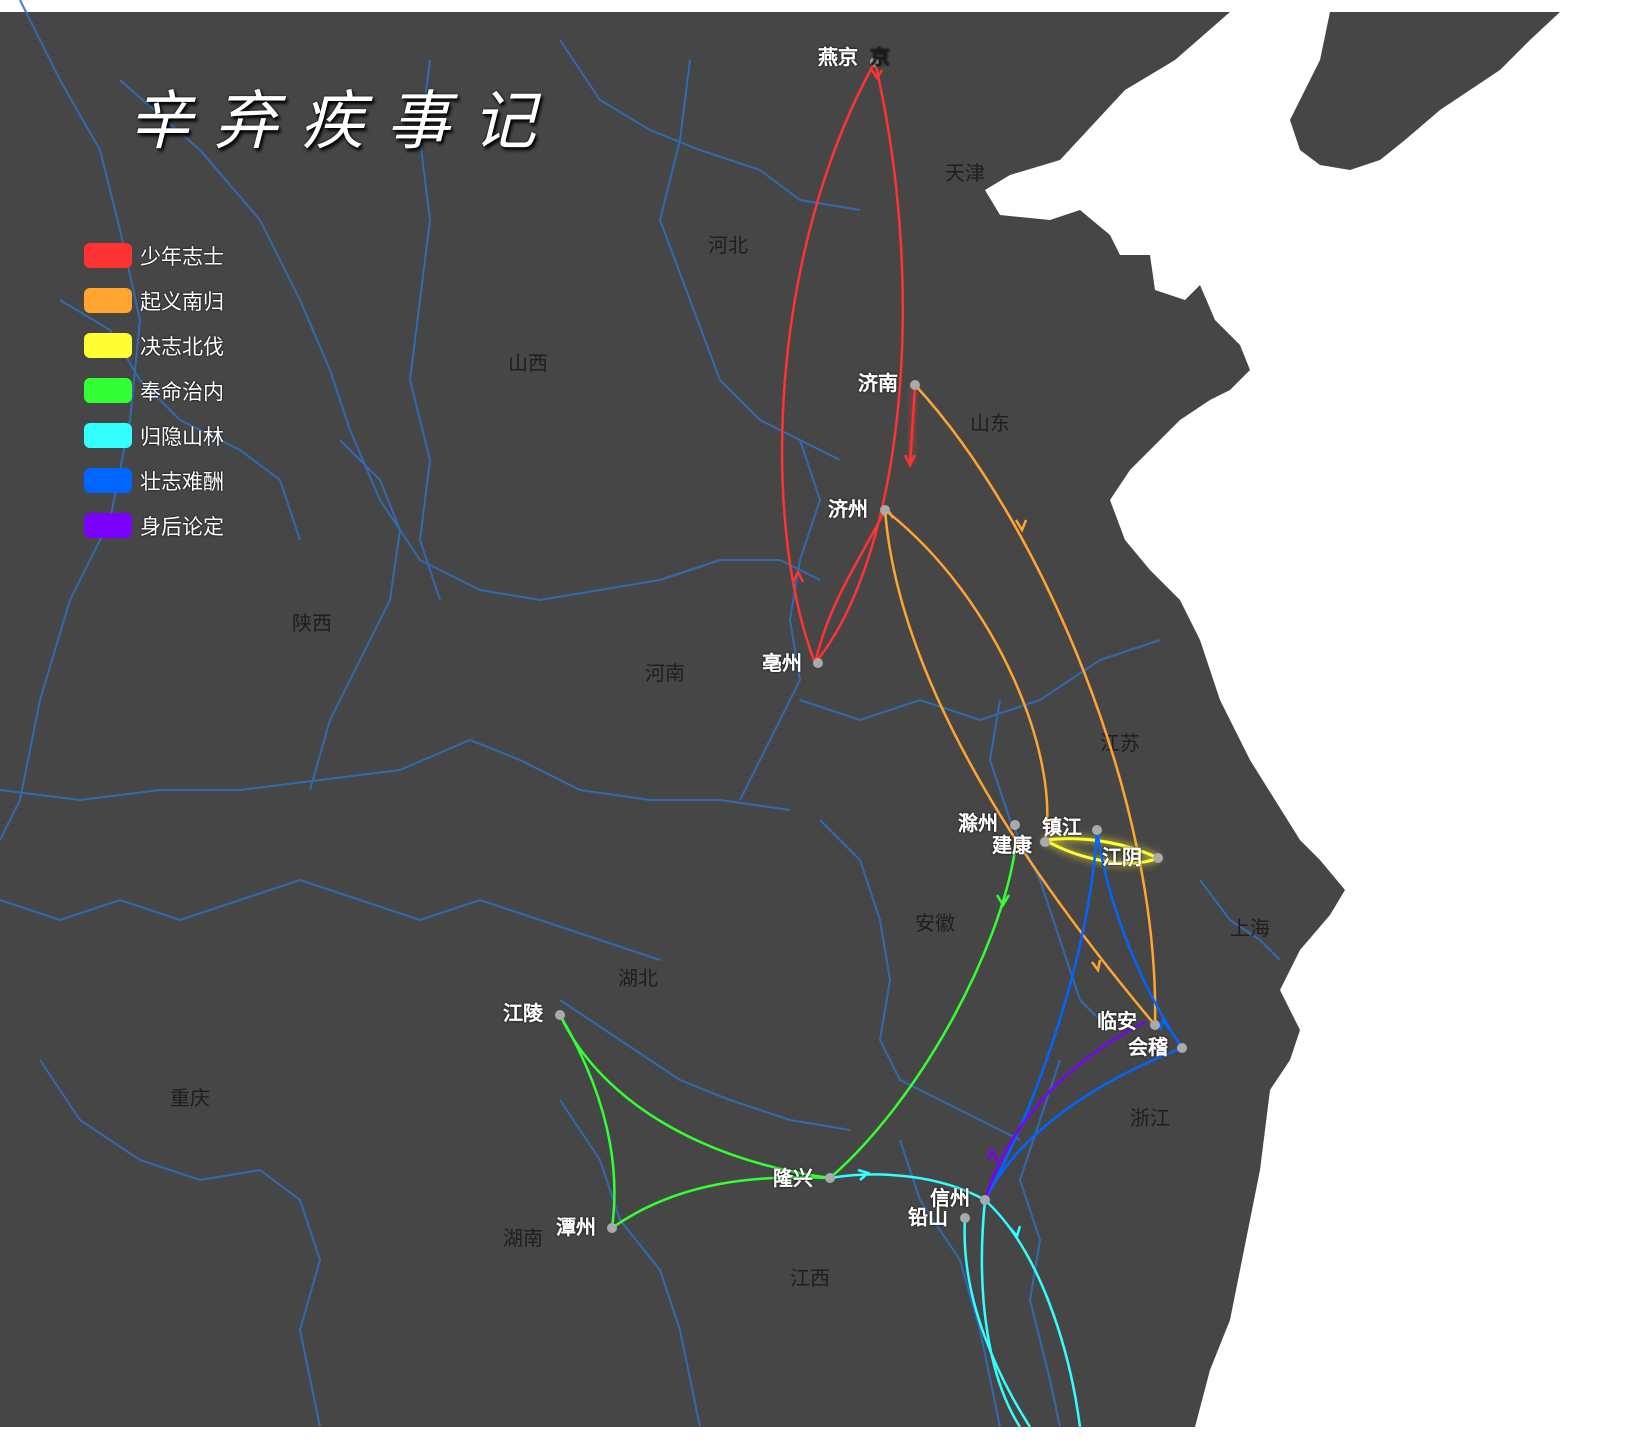  Describe the element at coordinates (816, 1437) in the screenshot. I see `bottom-margin` at that location.